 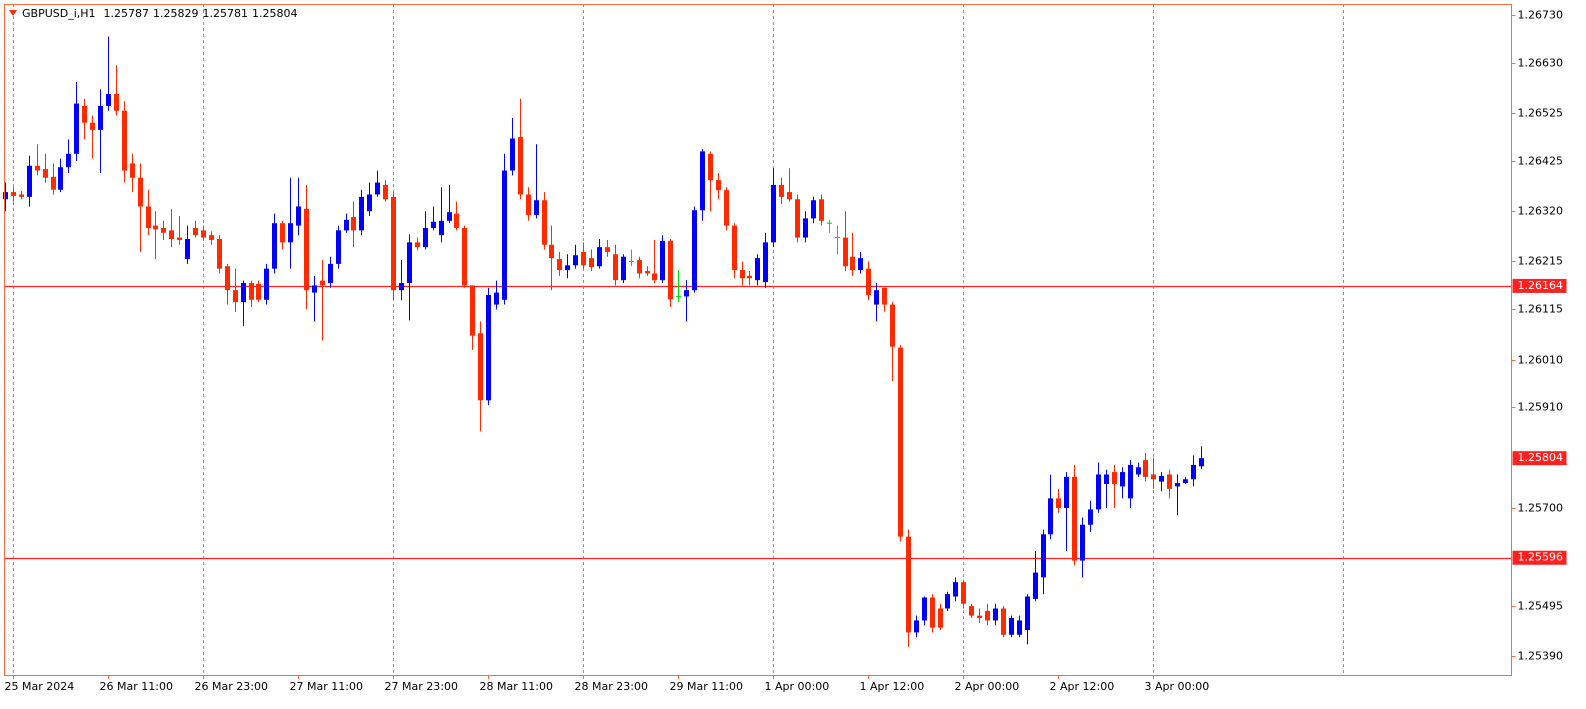 What do you see at coordinates (231, 686) in the screenshot?
I see `x-tick-label: 26 Mar 23:00` at bounding box center [231, 686].